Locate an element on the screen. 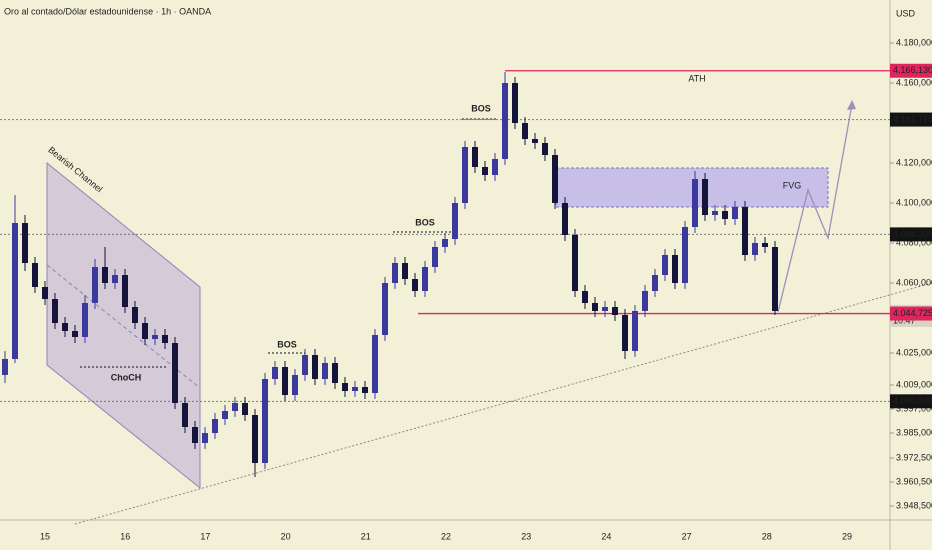 The image size is (932, 550). projection is located at coordinates (815, 208).